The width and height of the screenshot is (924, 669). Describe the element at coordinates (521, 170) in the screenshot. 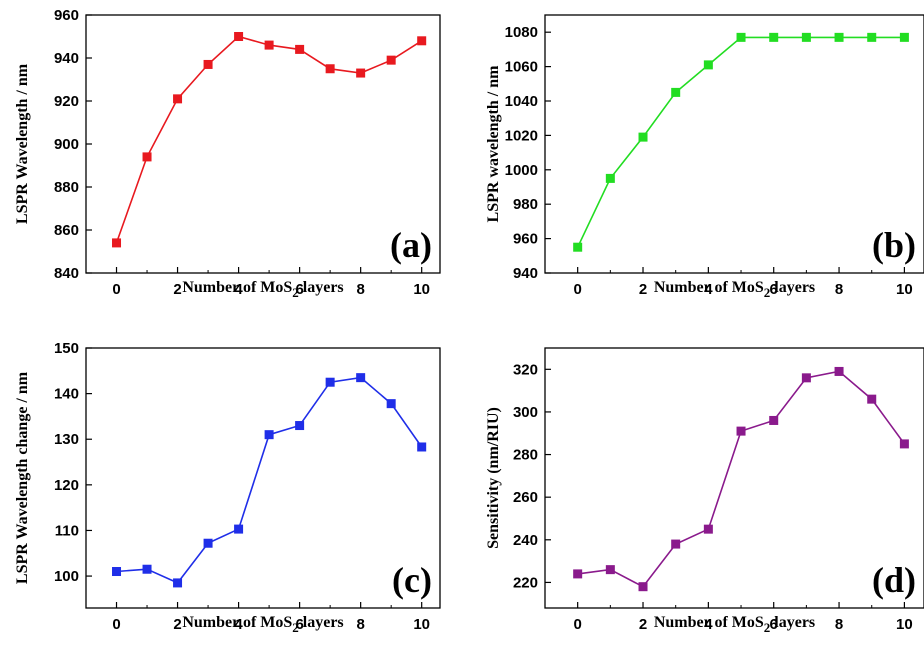

I see `y-tick-label: 1000` at that location.